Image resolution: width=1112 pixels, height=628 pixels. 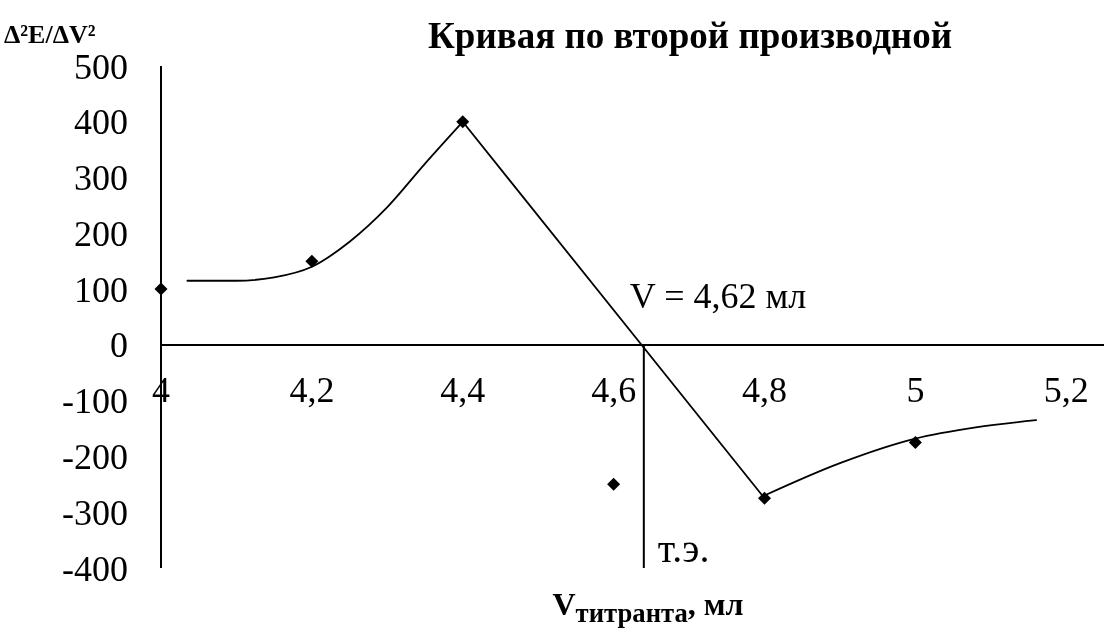 What do you see at coordinates (915, 389) in the screenshot?
I see `x-tick-label: 5` at bounding box center [915, 389].